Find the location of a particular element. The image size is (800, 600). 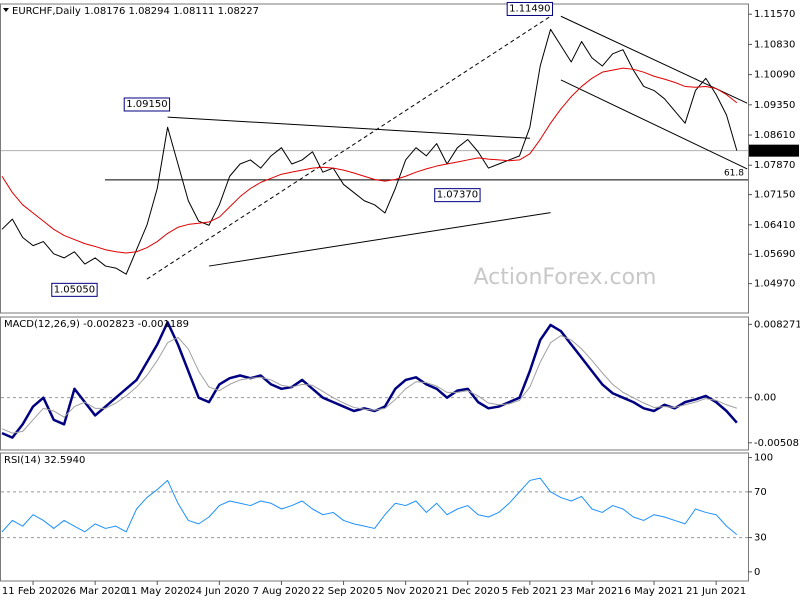

annotation-label: 1.09150 is located at coordinates (146, 104).